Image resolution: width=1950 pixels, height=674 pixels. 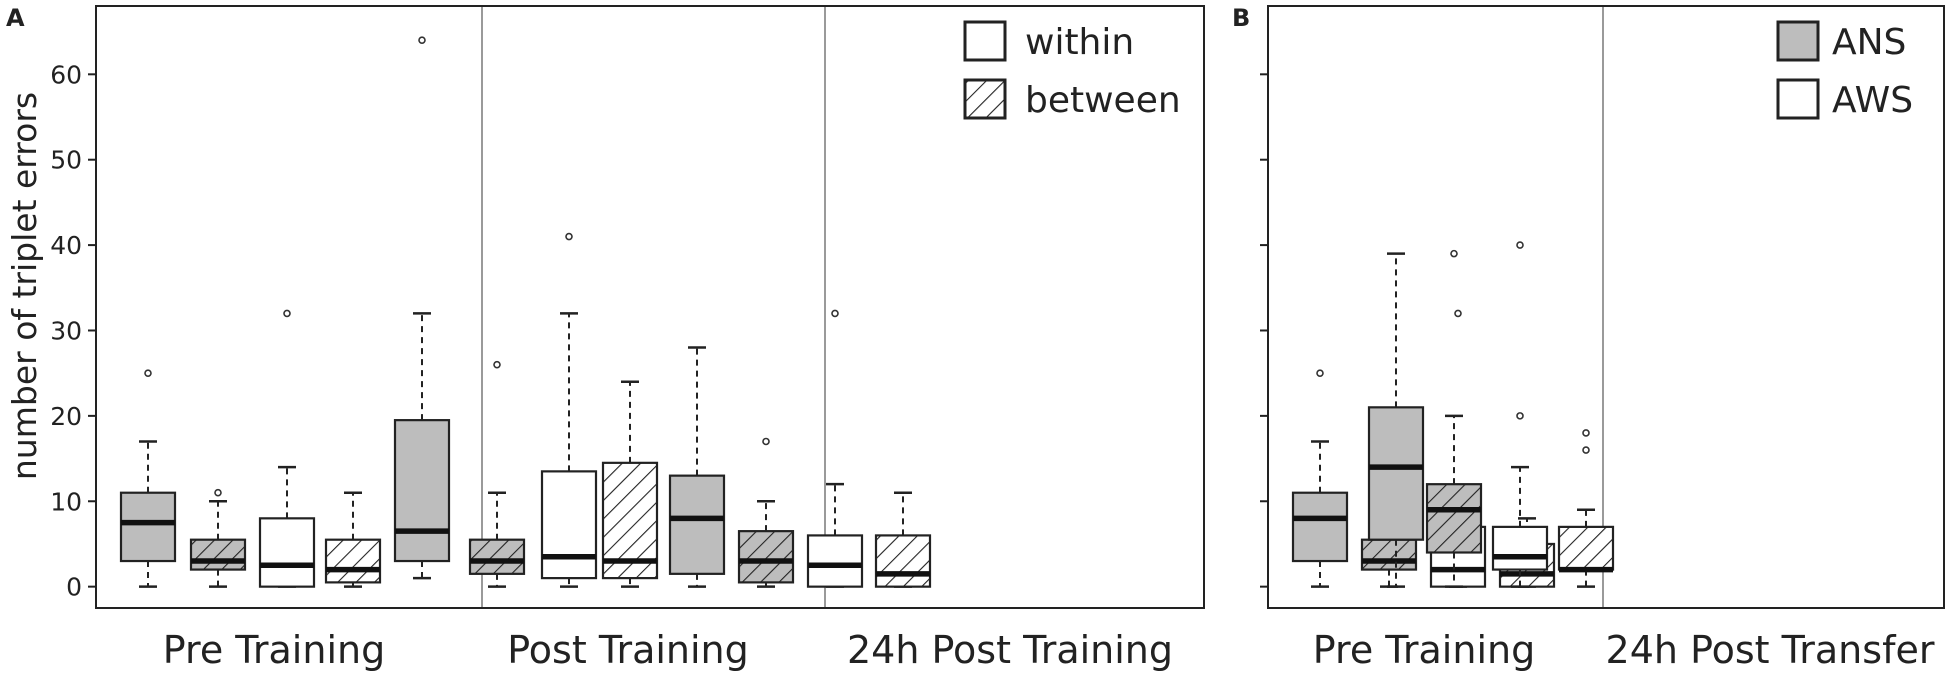 I want to click on panel-b-letter: B, so click(x=1241, y=18).